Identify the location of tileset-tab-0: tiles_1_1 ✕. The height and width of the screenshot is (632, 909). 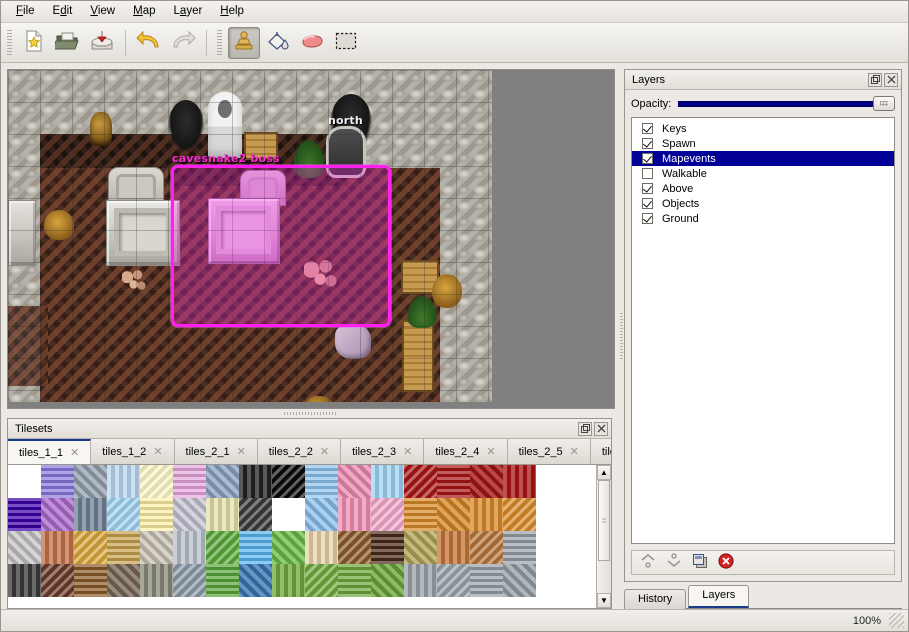
(50, 451).